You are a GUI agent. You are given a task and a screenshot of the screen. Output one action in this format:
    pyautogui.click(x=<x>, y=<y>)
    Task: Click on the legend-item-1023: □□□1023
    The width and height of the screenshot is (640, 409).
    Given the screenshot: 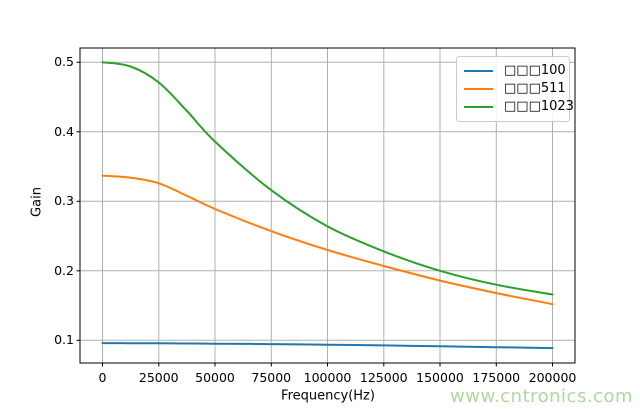 What is the action you would take?
    pyautogui.click(x=519, y=106)
    